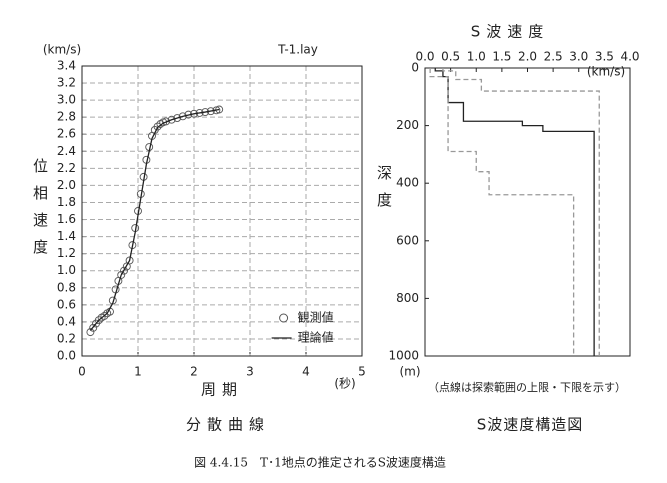 The image size is (667, 483). I want to click on y-tick-label: 1.0, so click(66, 270).